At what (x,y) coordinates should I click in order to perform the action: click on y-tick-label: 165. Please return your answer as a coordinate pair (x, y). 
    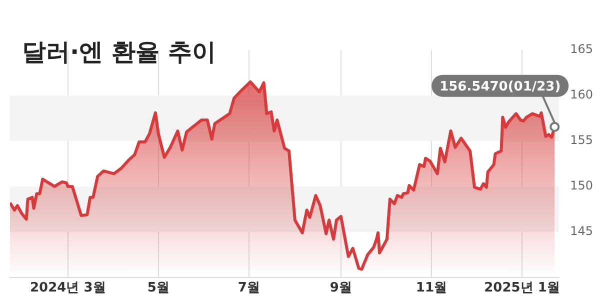
    Looking at the image, I should click on (581, 49).